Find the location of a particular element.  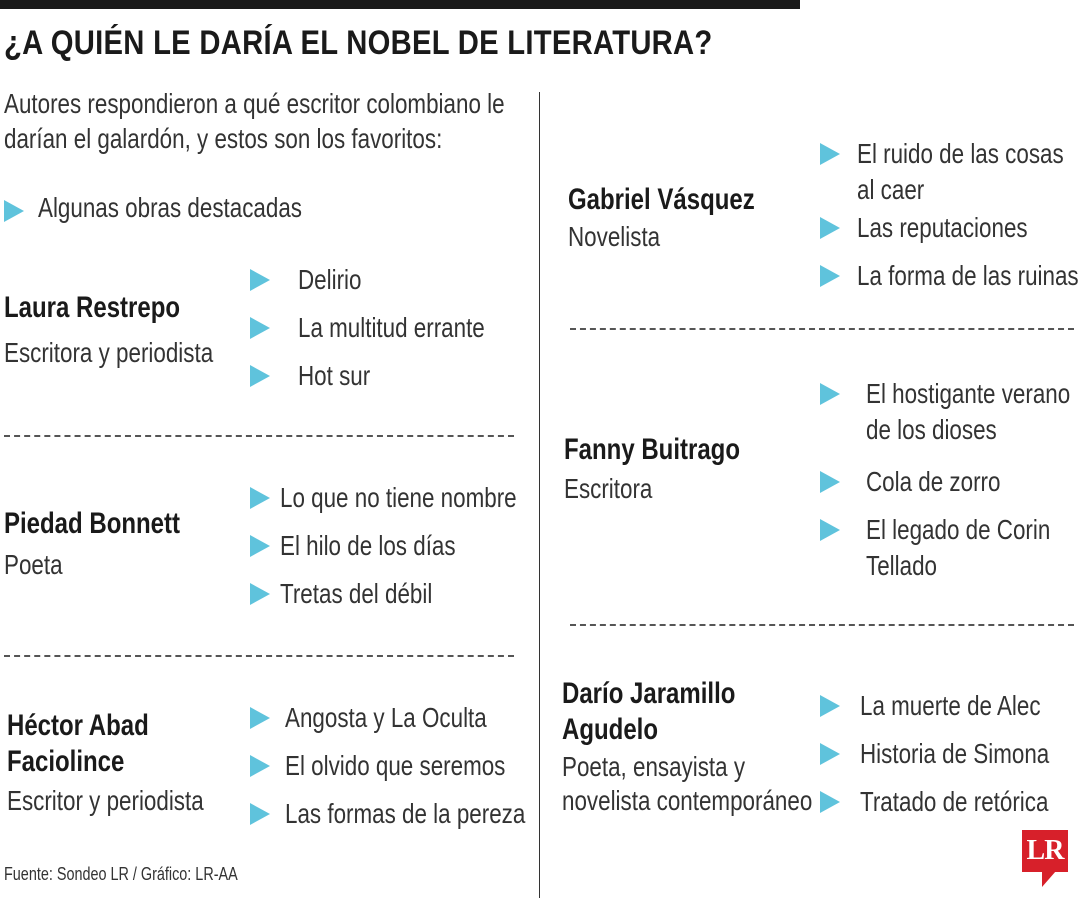

author-name-line: Piedad Bonnett is located at coordinates (92, 523).